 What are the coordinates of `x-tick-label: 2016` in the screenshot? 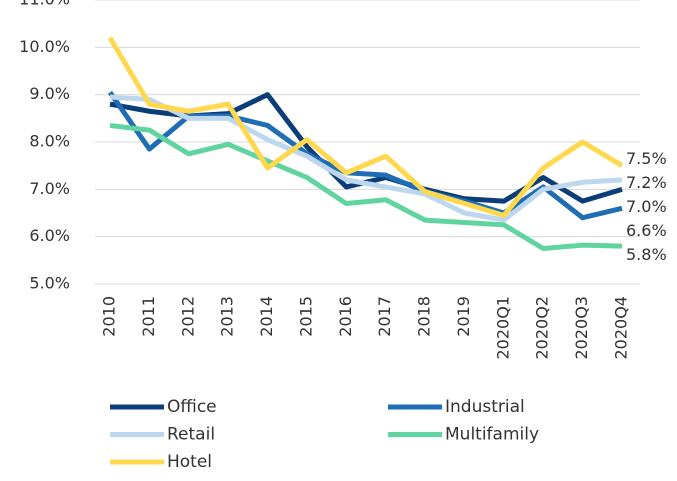 It's located at (345, 316).